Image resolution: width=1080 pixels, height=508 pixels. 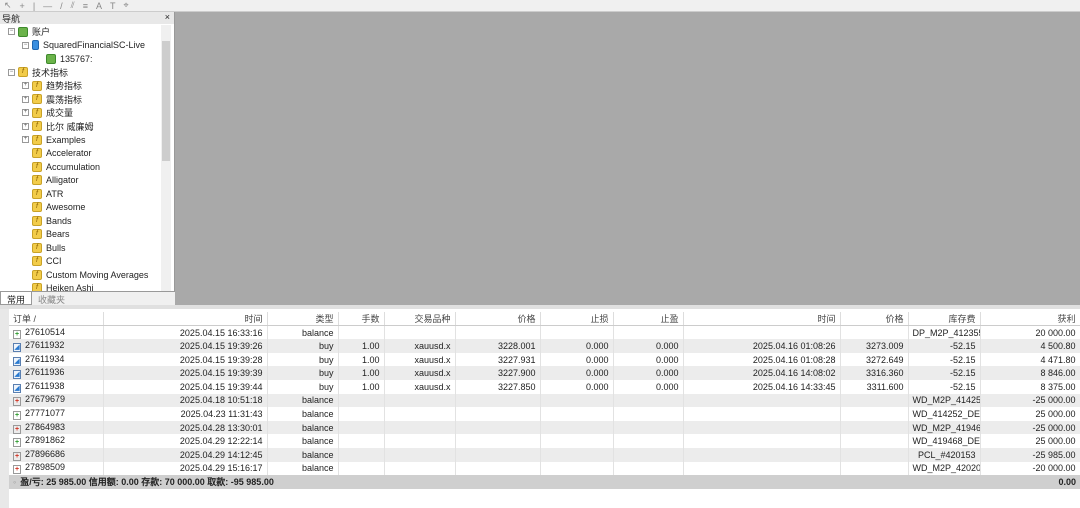 I want to click on column-header: 止损, so click(x=577, y=319).